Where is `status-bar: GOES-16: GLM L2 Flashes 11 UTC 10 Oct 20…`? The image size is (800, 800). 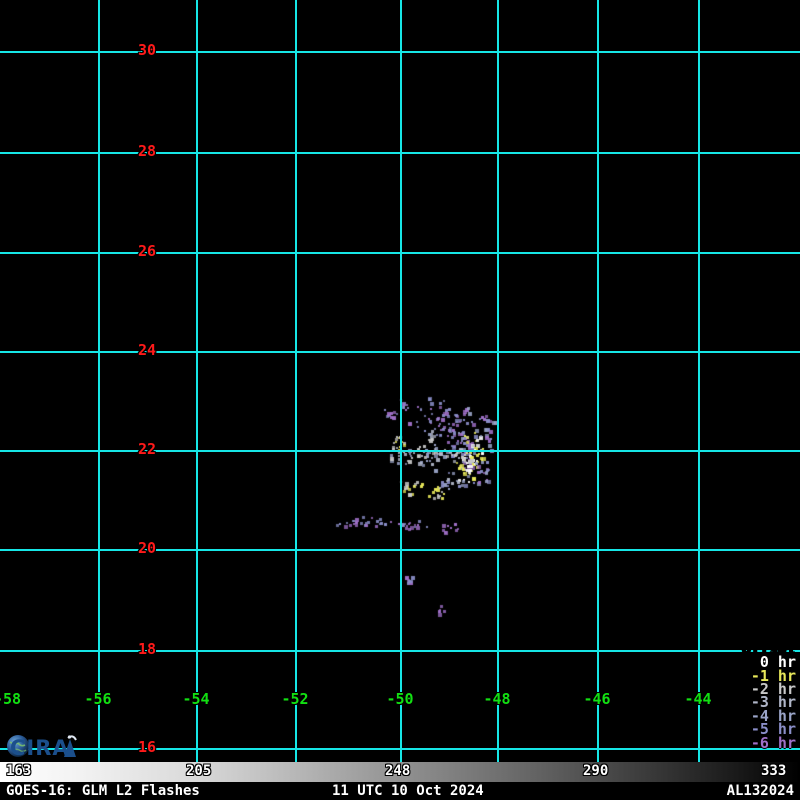 status-bar: GOES-16: GLM L2 Flashes 11 UTC 10 Oct 20… is located at coordinates (400, 791).